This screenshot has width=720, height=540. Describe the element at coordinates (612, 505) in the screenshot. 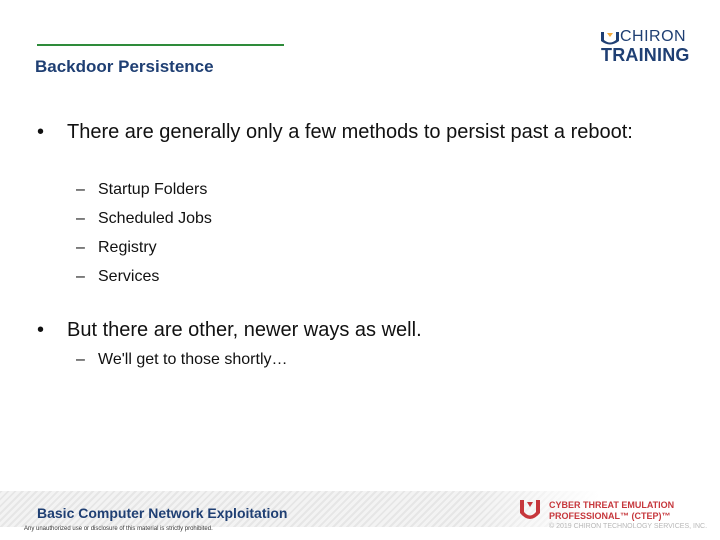

I see `ctep-title-line1: CYBER THREAT EMULATION` at that location.